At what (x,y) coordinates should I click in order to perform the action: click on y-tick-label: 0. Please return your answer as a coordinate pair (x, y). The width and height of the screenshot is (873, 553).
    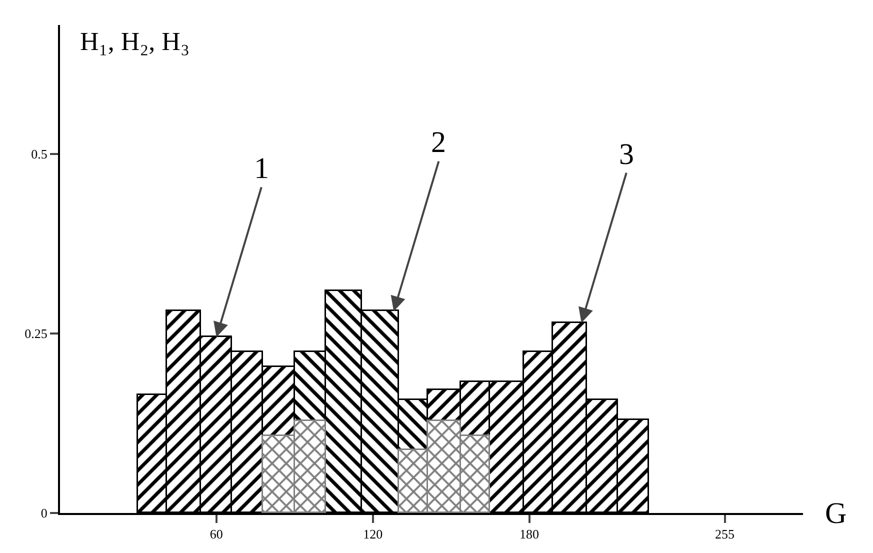
    Looking at the image, I should click on (44, 513).